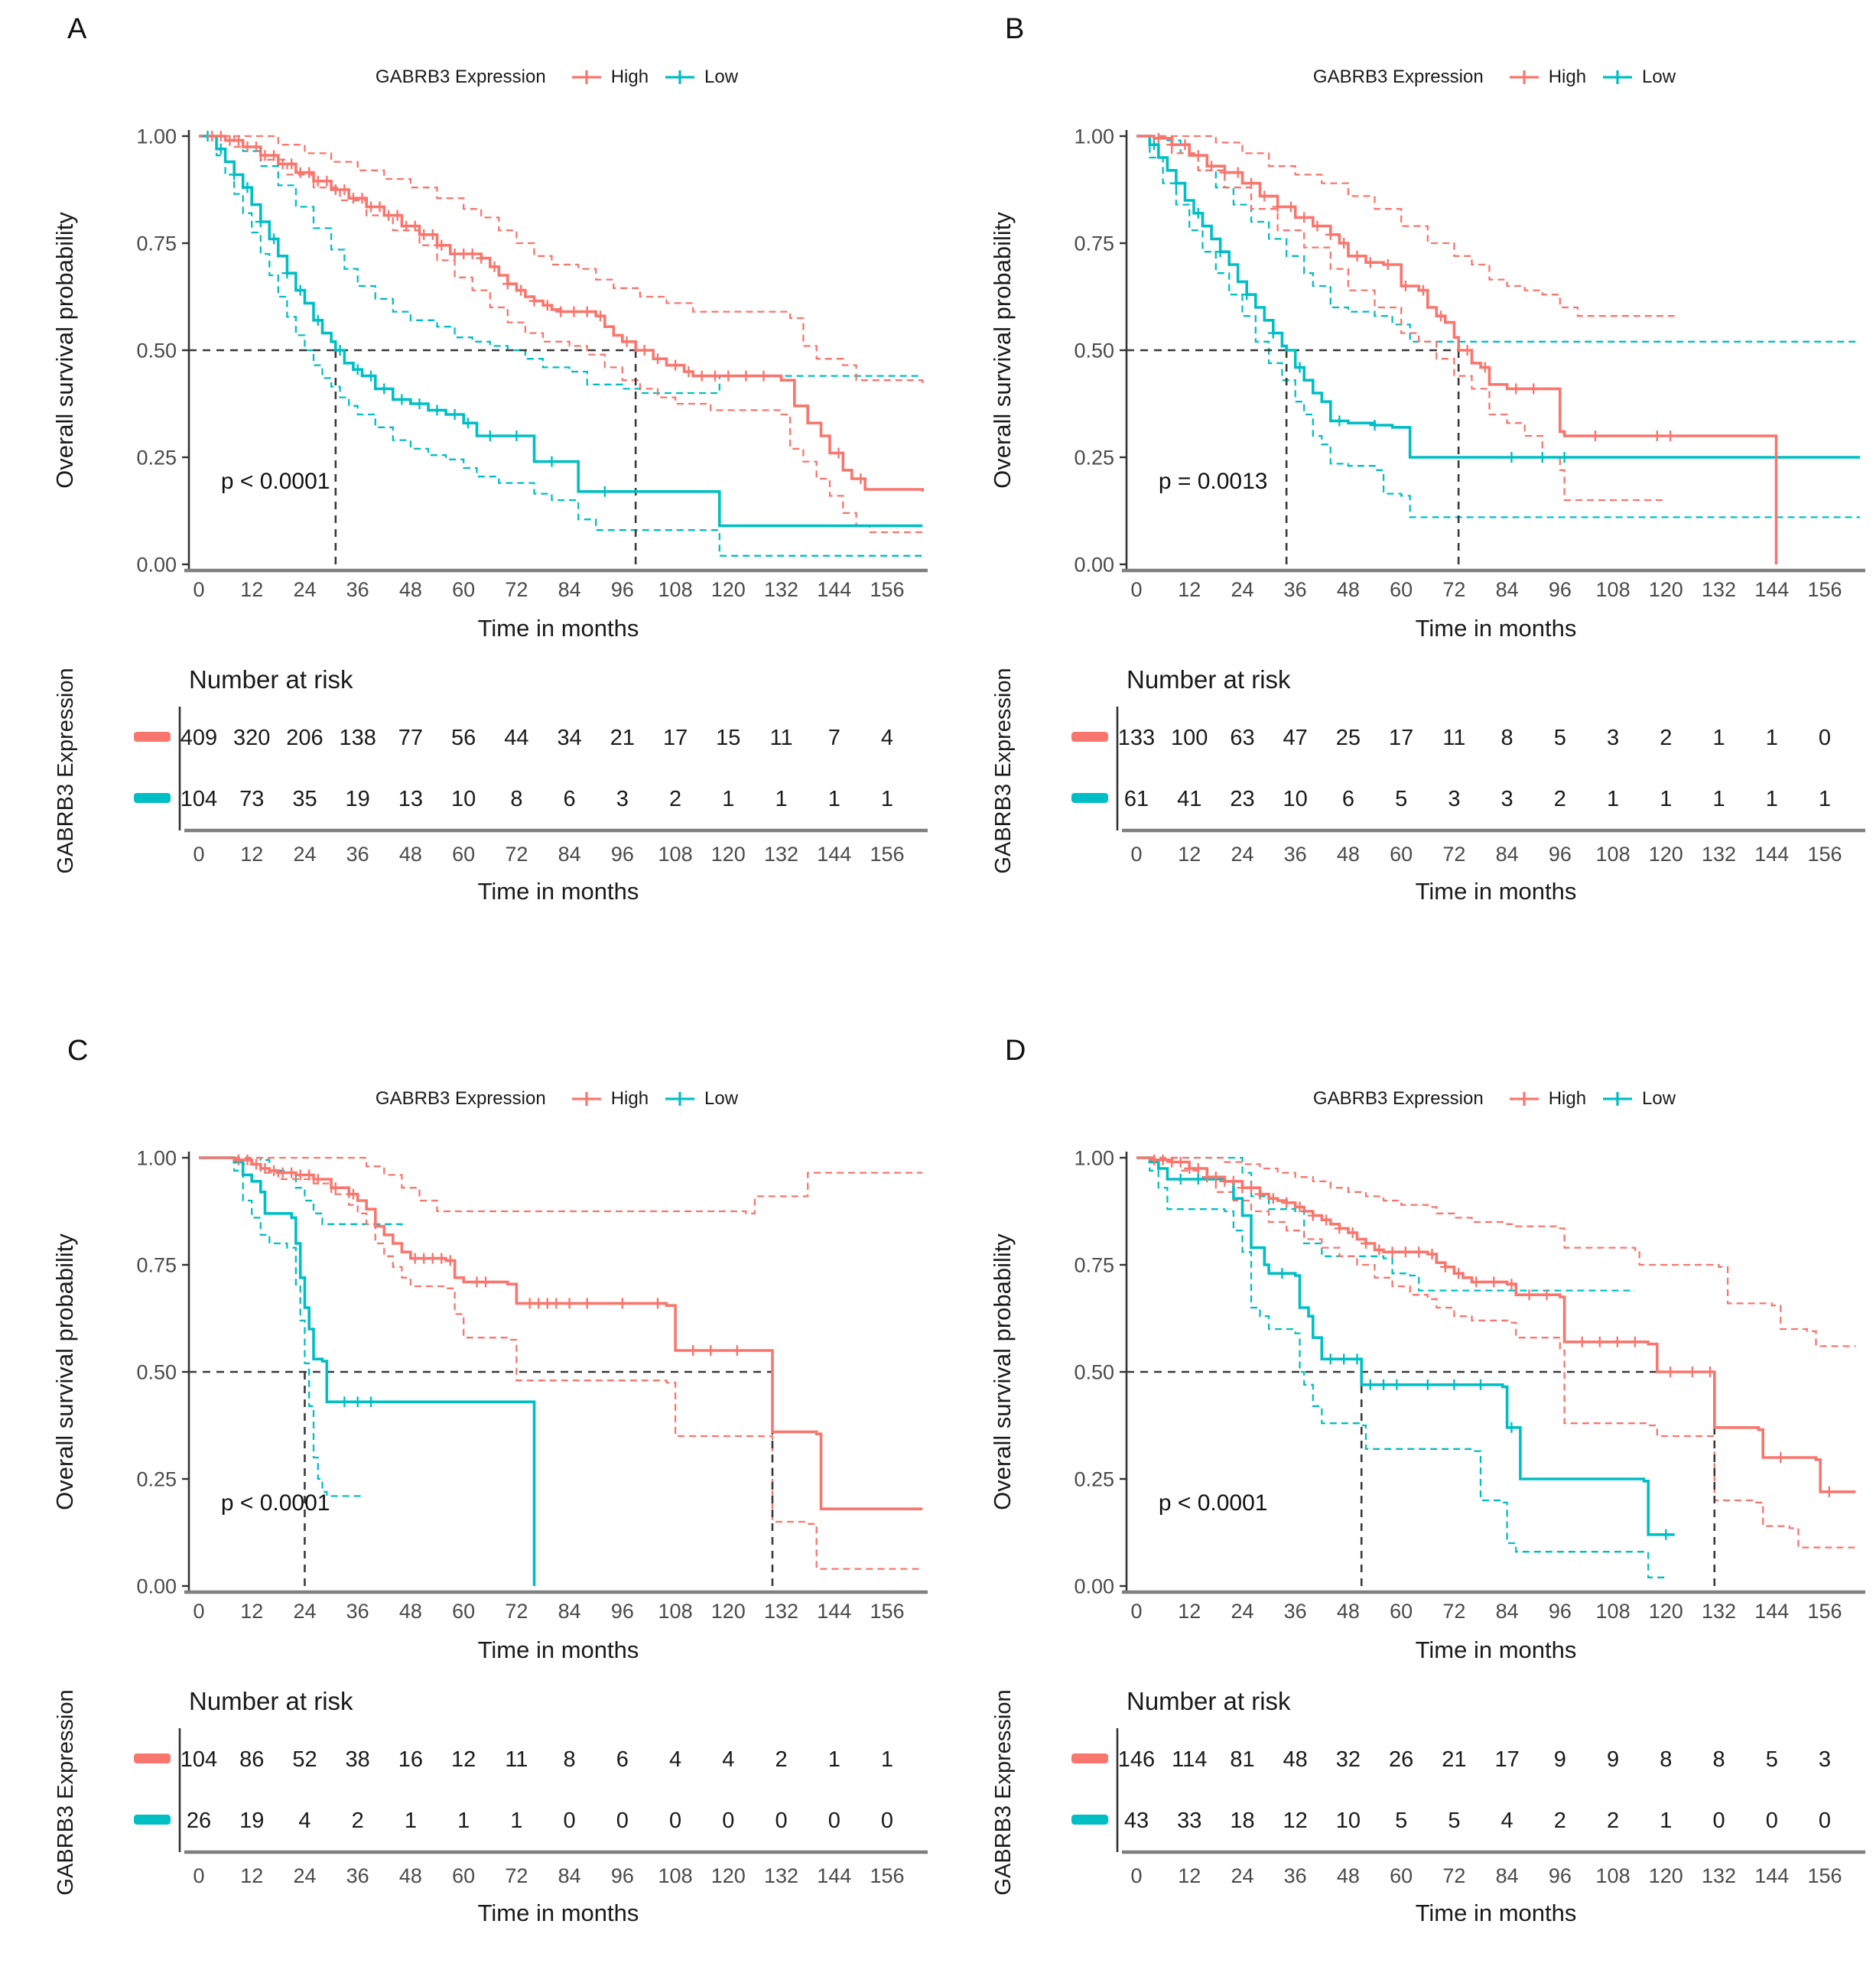  What do you see at coordinates (1295, 738) in the screenshot?
I see `risk-count-high: 47` at bounding box center [1295, 738].